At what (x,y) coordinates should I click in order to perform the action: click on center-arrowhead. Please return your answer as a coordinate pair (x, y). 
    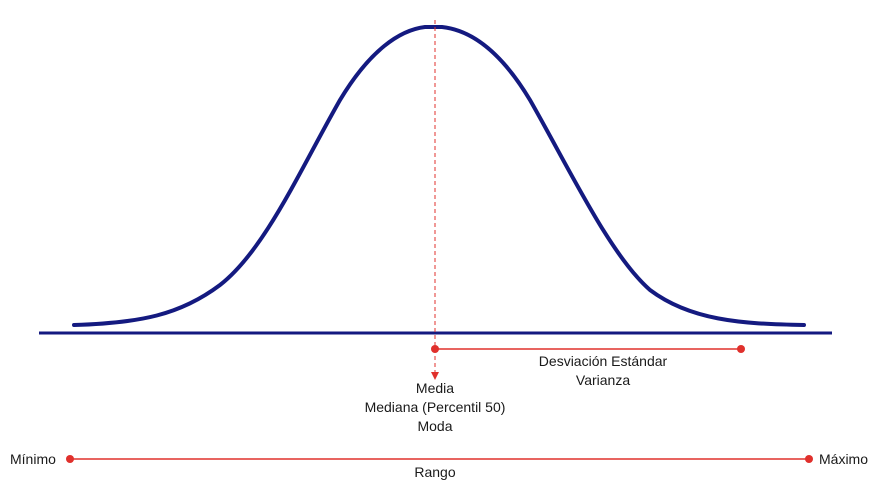
    Looking at the image, I should click on (435, 376).